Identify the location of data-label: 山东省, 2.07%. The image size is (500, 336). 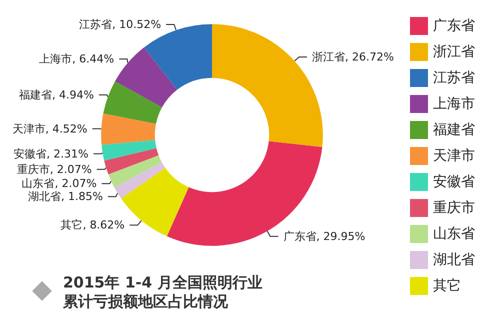
(59, 183).